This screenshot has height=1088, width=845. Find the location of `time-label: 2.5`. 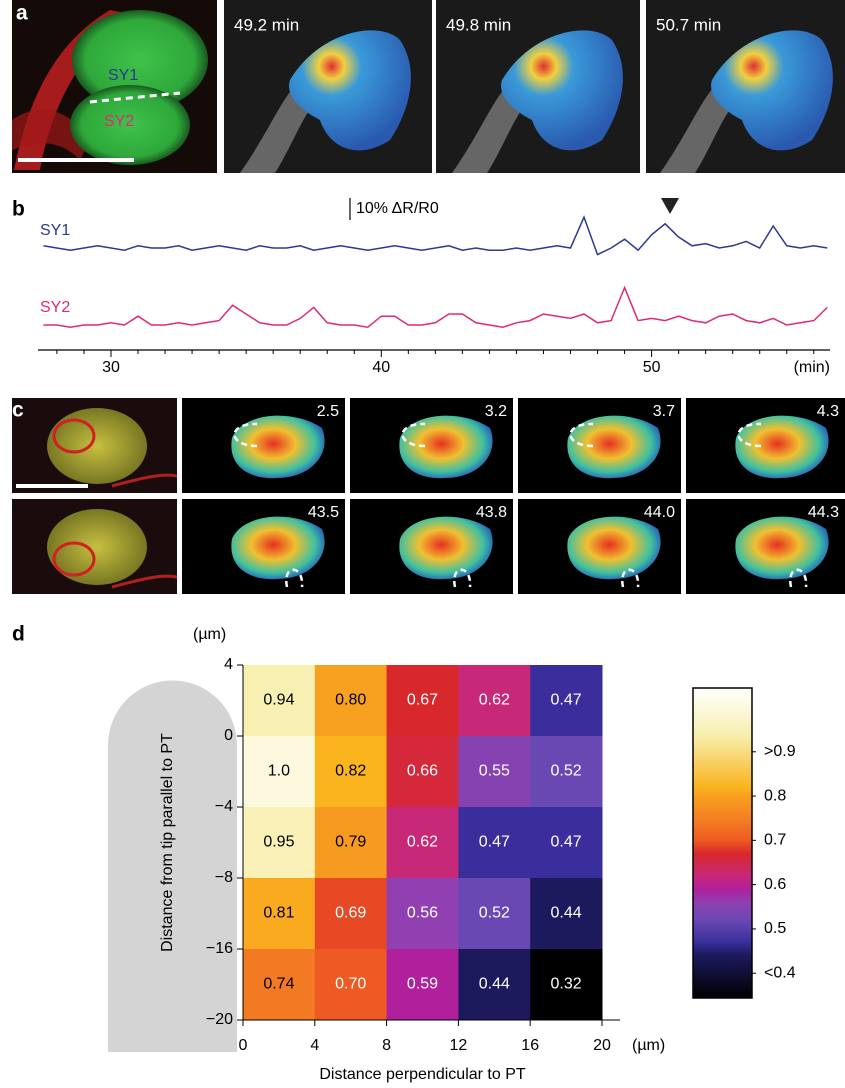

time-label: 2.5 is located at coordinates (328, 411).